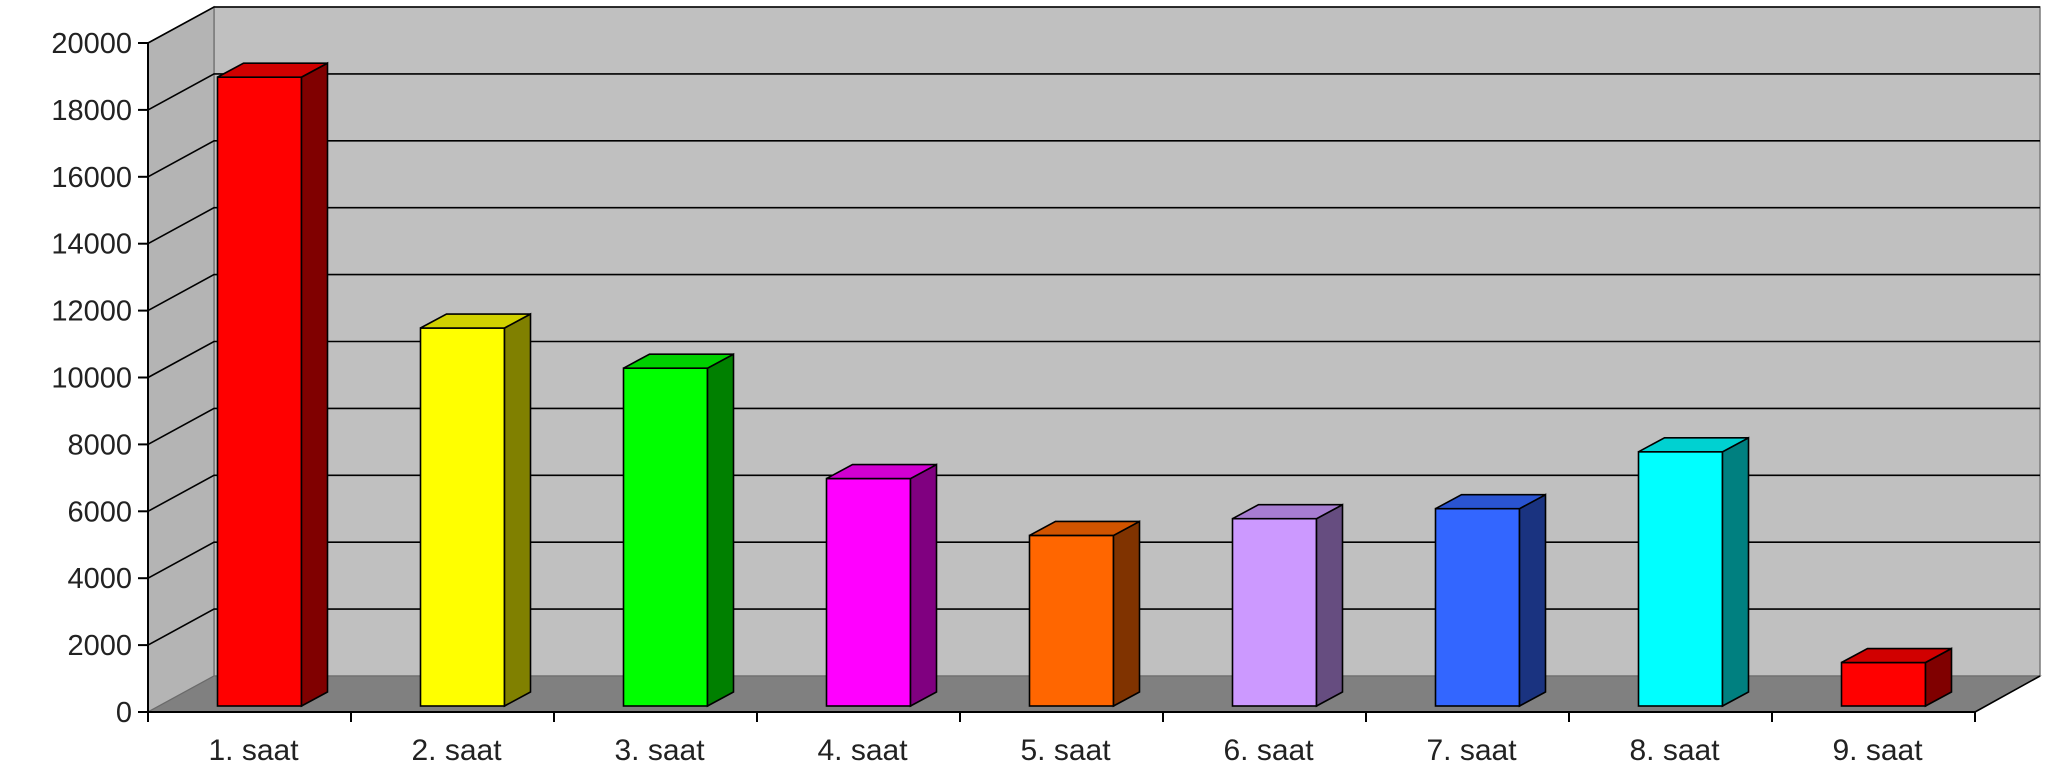 The width and height of the screenshot is (2054, 768). I want to click on x-tick-label: 2. saat, so click(456, 750).